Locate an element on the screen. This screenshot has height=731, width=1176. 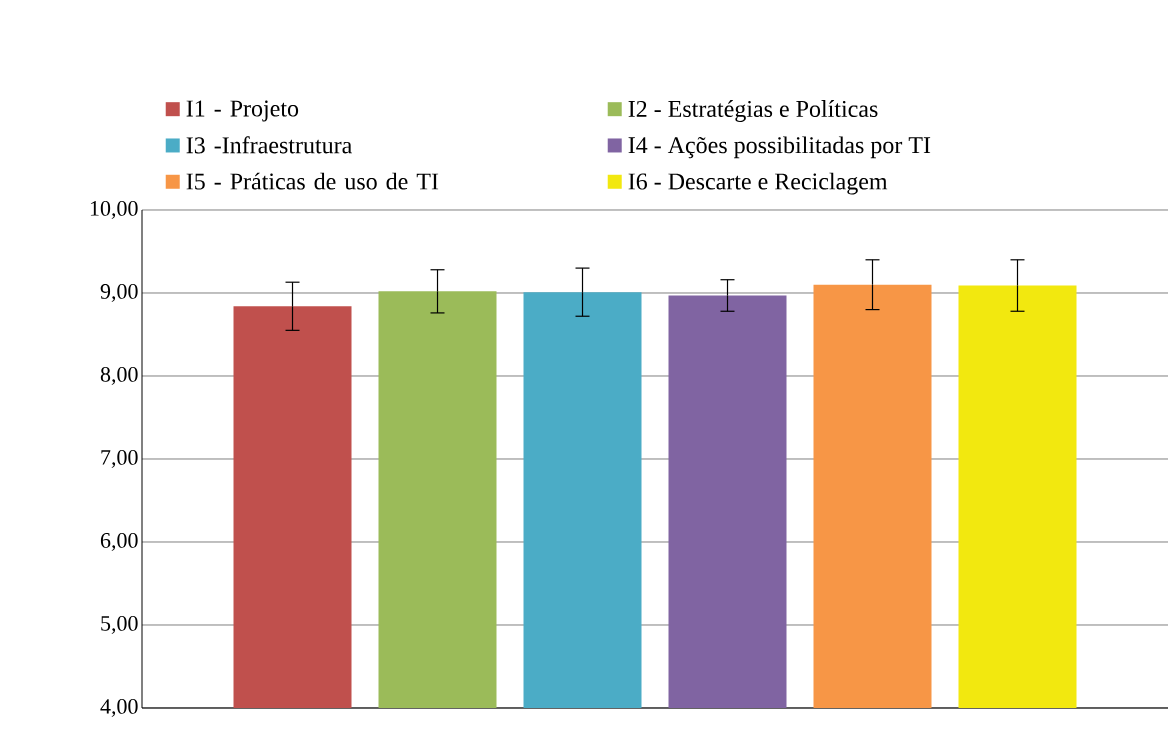
y-tick-label: 7,00 is located at coordinates (119, 458).